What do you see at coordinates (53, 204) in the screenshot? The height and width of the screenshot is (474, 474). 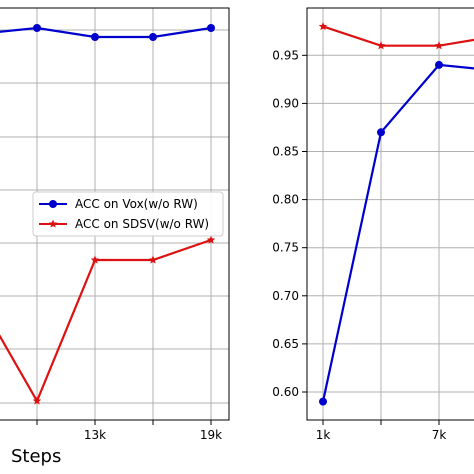 I see `legend-vox-swatch-marker` at bounding box center [53, 204].